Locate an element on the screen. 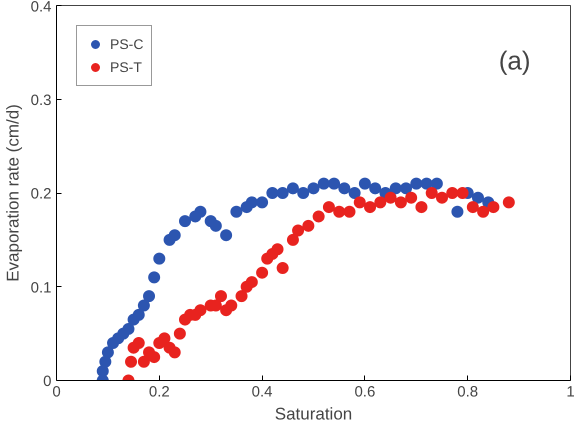 The height and width of the screenshot is (426, 585). x-tick-label: 0.2 is located at coordinates (159, 392).